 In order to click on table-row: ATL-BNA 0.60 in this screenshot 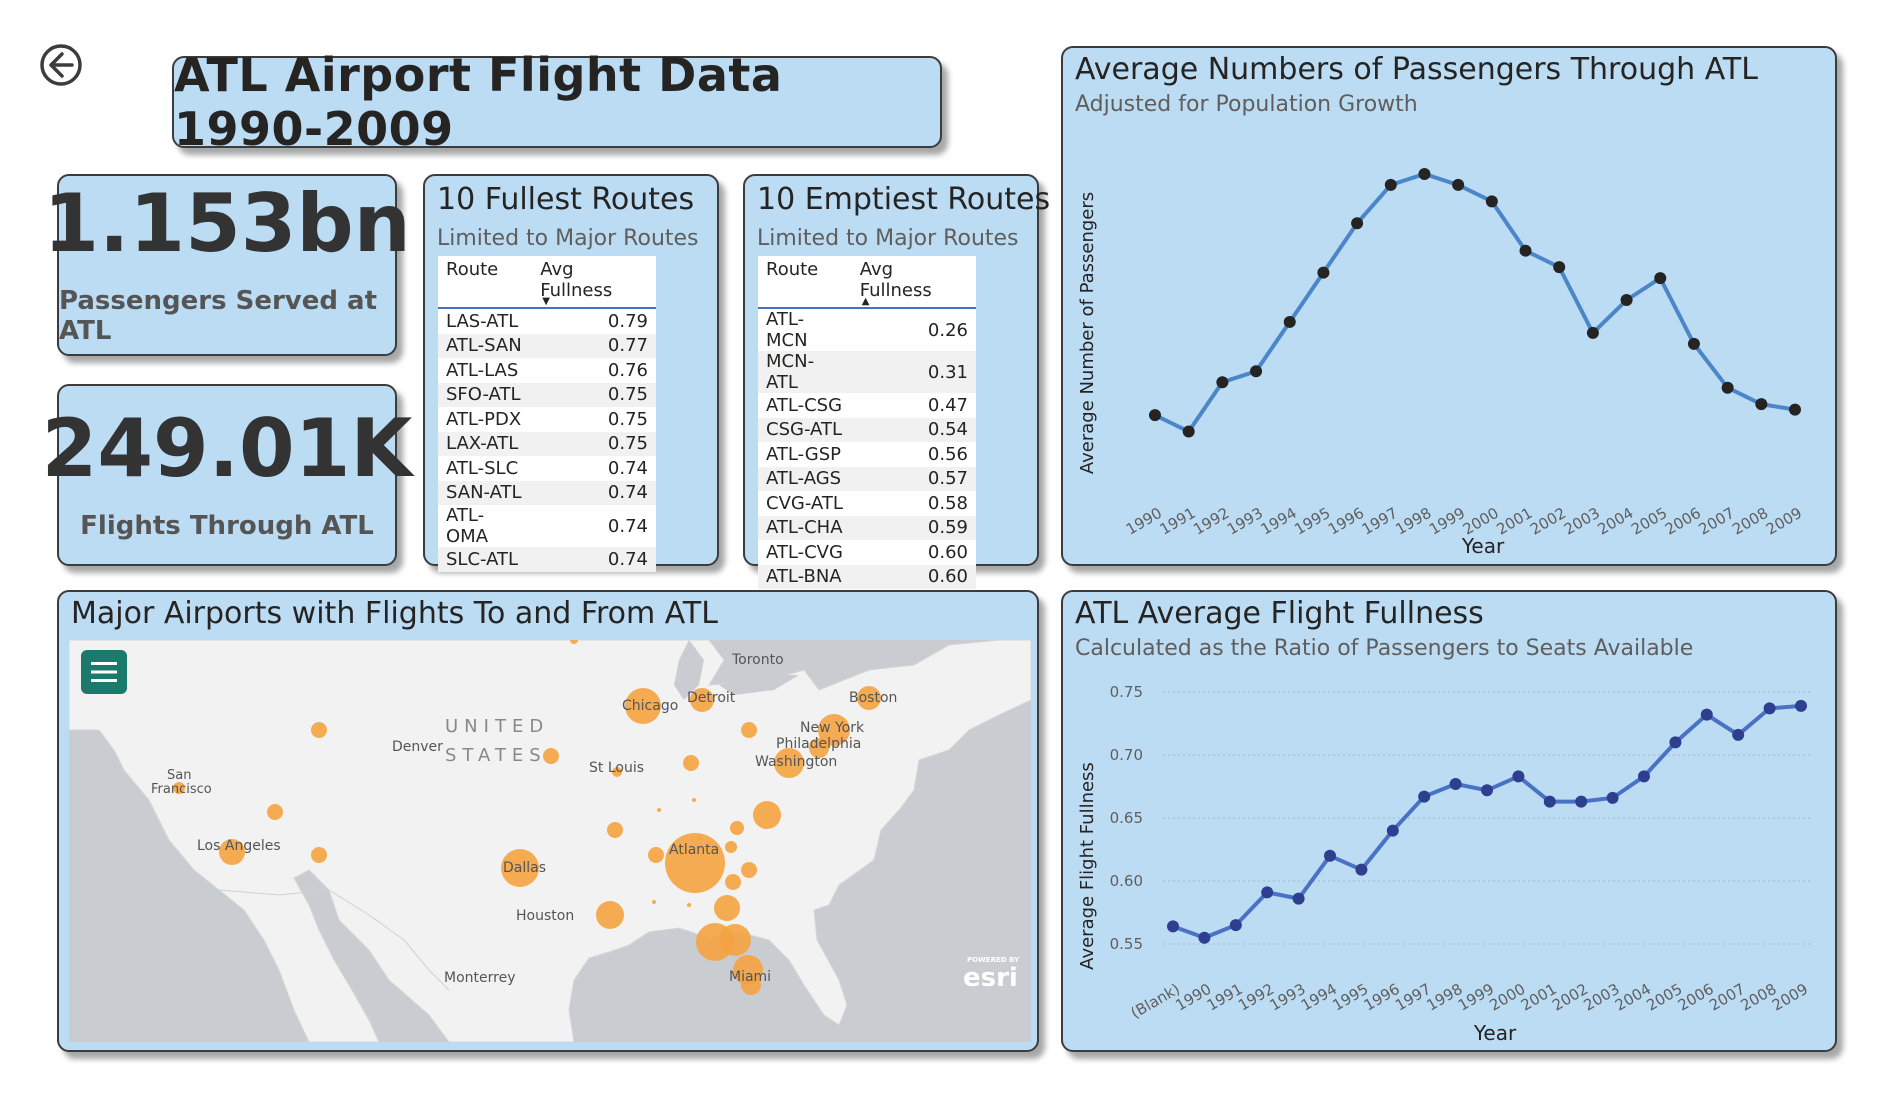, I will do `click(867, 576)`.